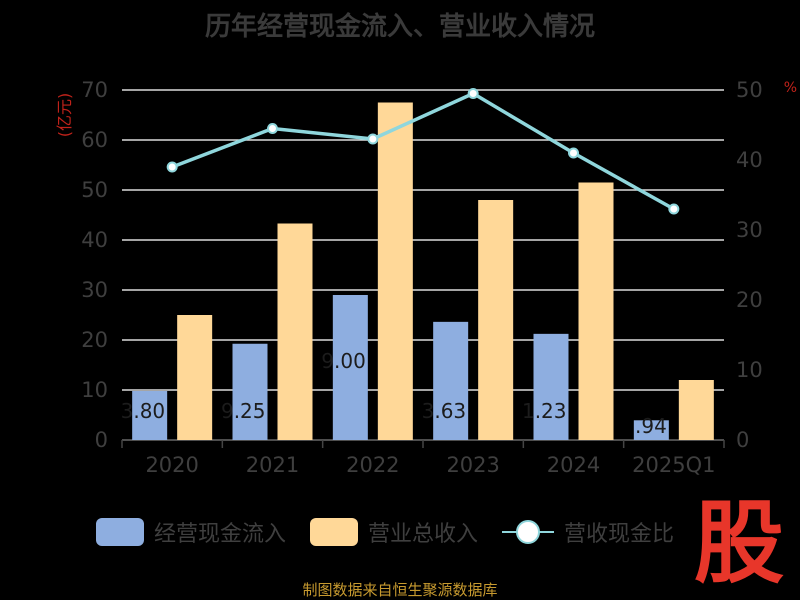 The height and width of the screenshot is (600, 800). I want to click on y-tick-label-left: 70, so click(94, 90).